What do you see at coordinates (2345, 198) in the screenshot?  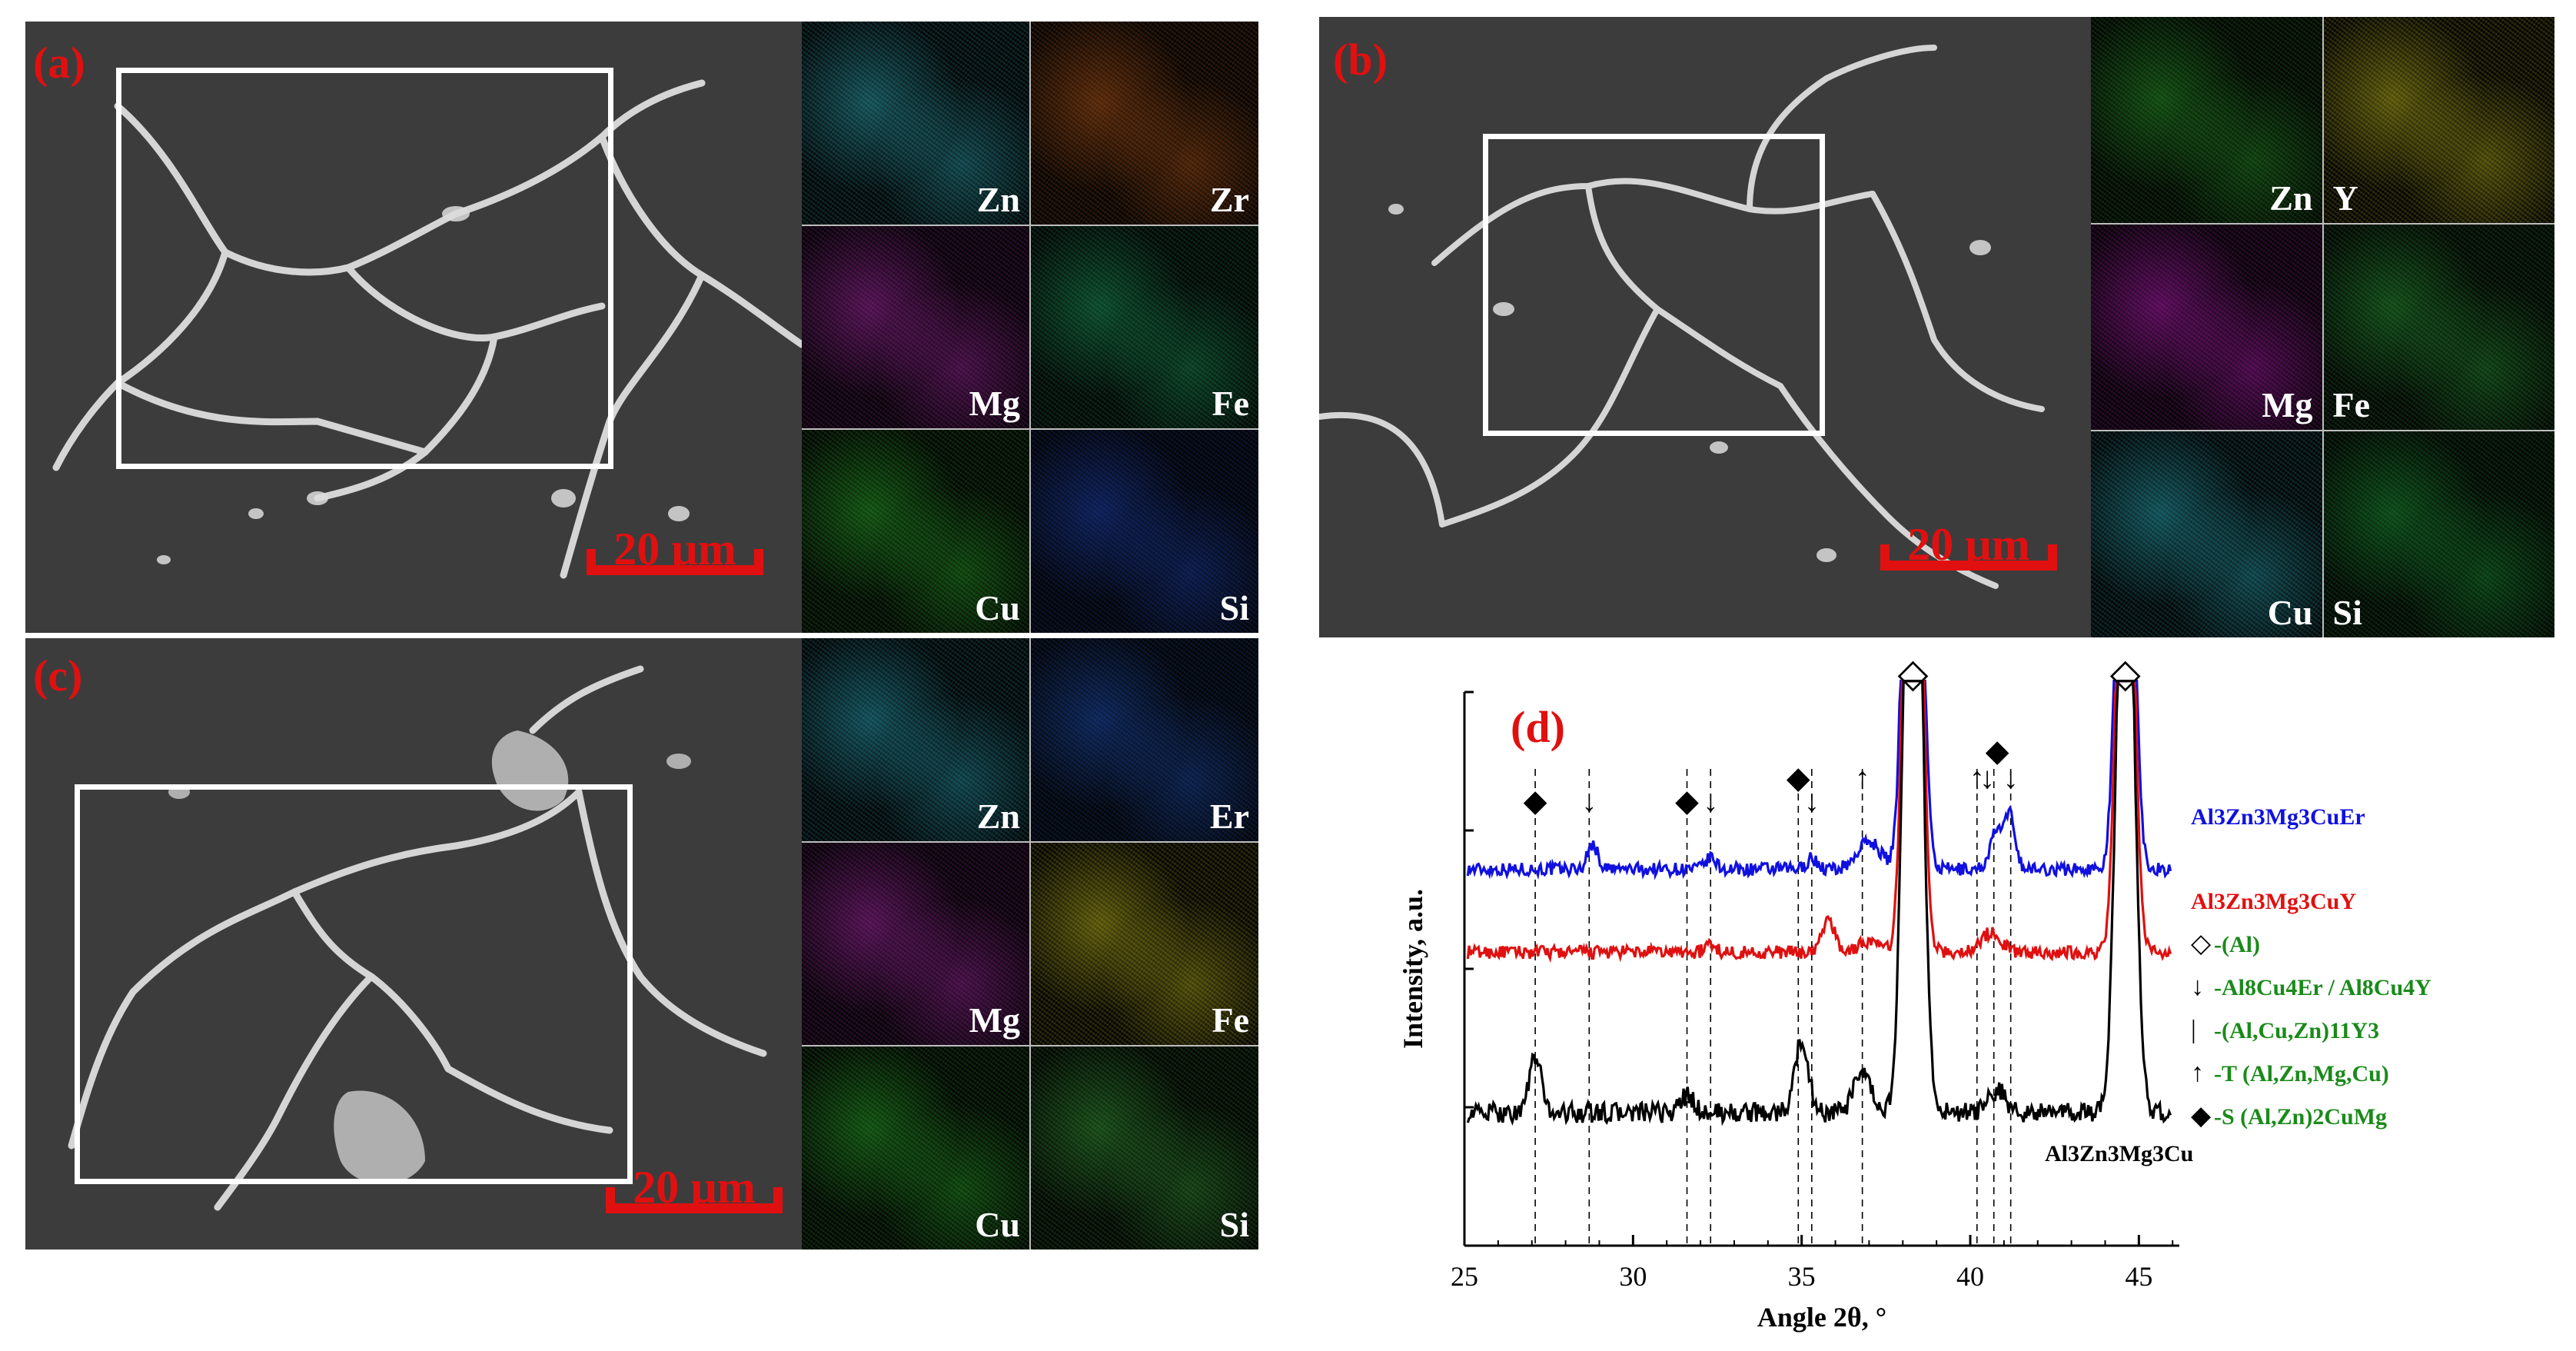 I see `eds-map-label: Y` at bounding box center [2345, 198].